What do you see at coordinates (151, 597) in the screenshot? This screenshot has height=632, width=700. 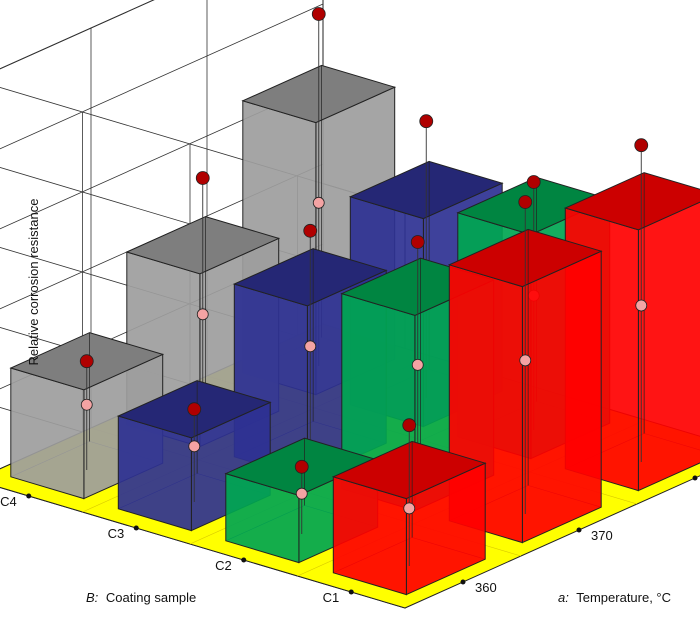 I see `z-axis-label-text: Coating sample` at bounding box center [151, 597].